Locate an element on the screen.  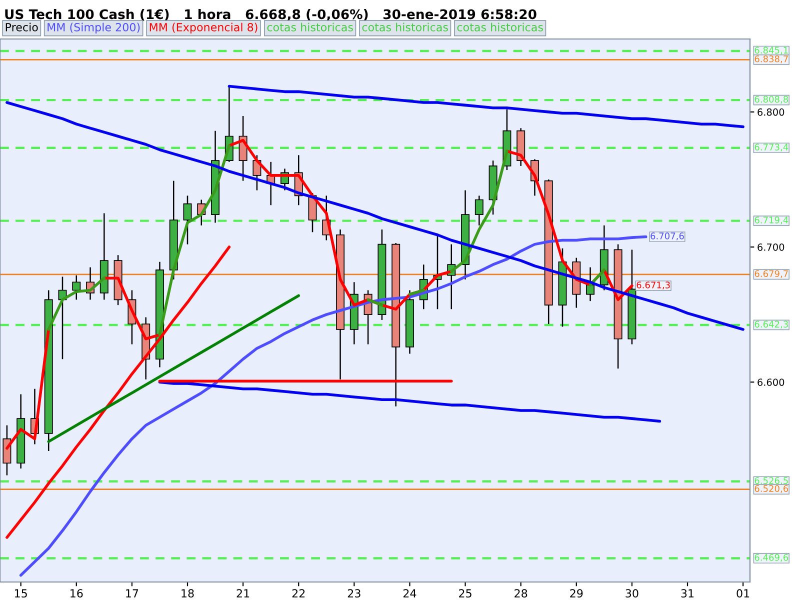
x-tick-label: 28 is located at coordinates (521, 593).